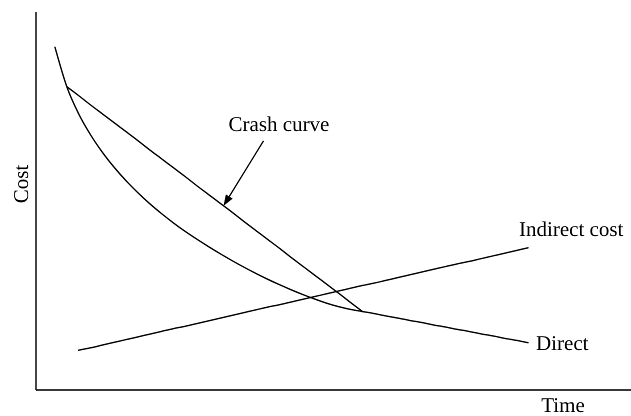 Image resolution: width=631 pixels, height=416 pixels. Describe the element at coordinates (562, 343) in the screenshot. I see `series-label: Direct` at that location.